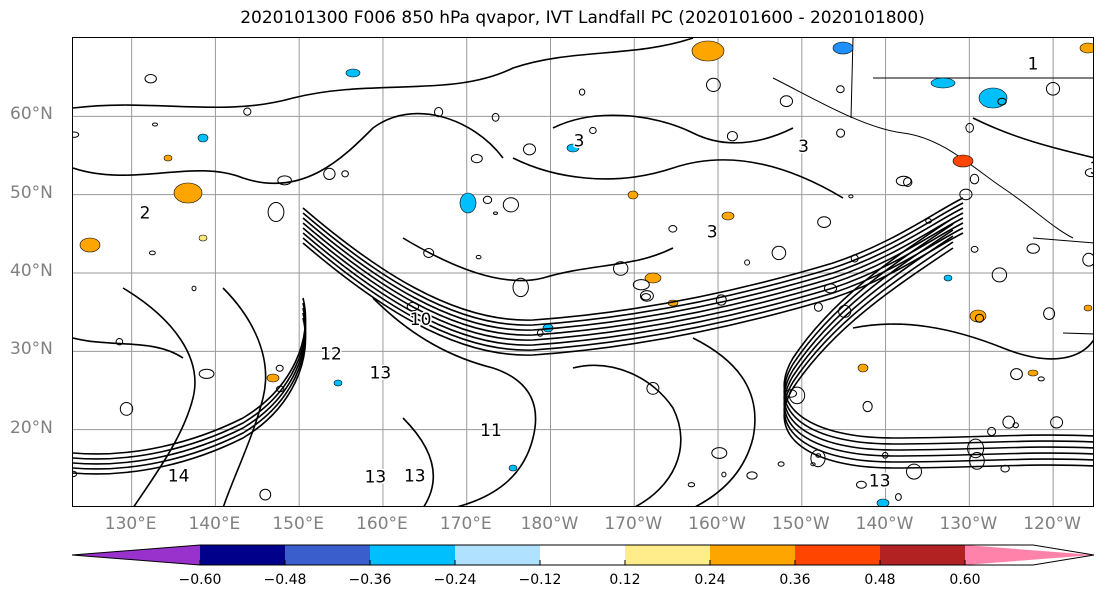 This screenshot has height=601, width=1105. I want to click on contour-label: 1, so click(1033, 65).